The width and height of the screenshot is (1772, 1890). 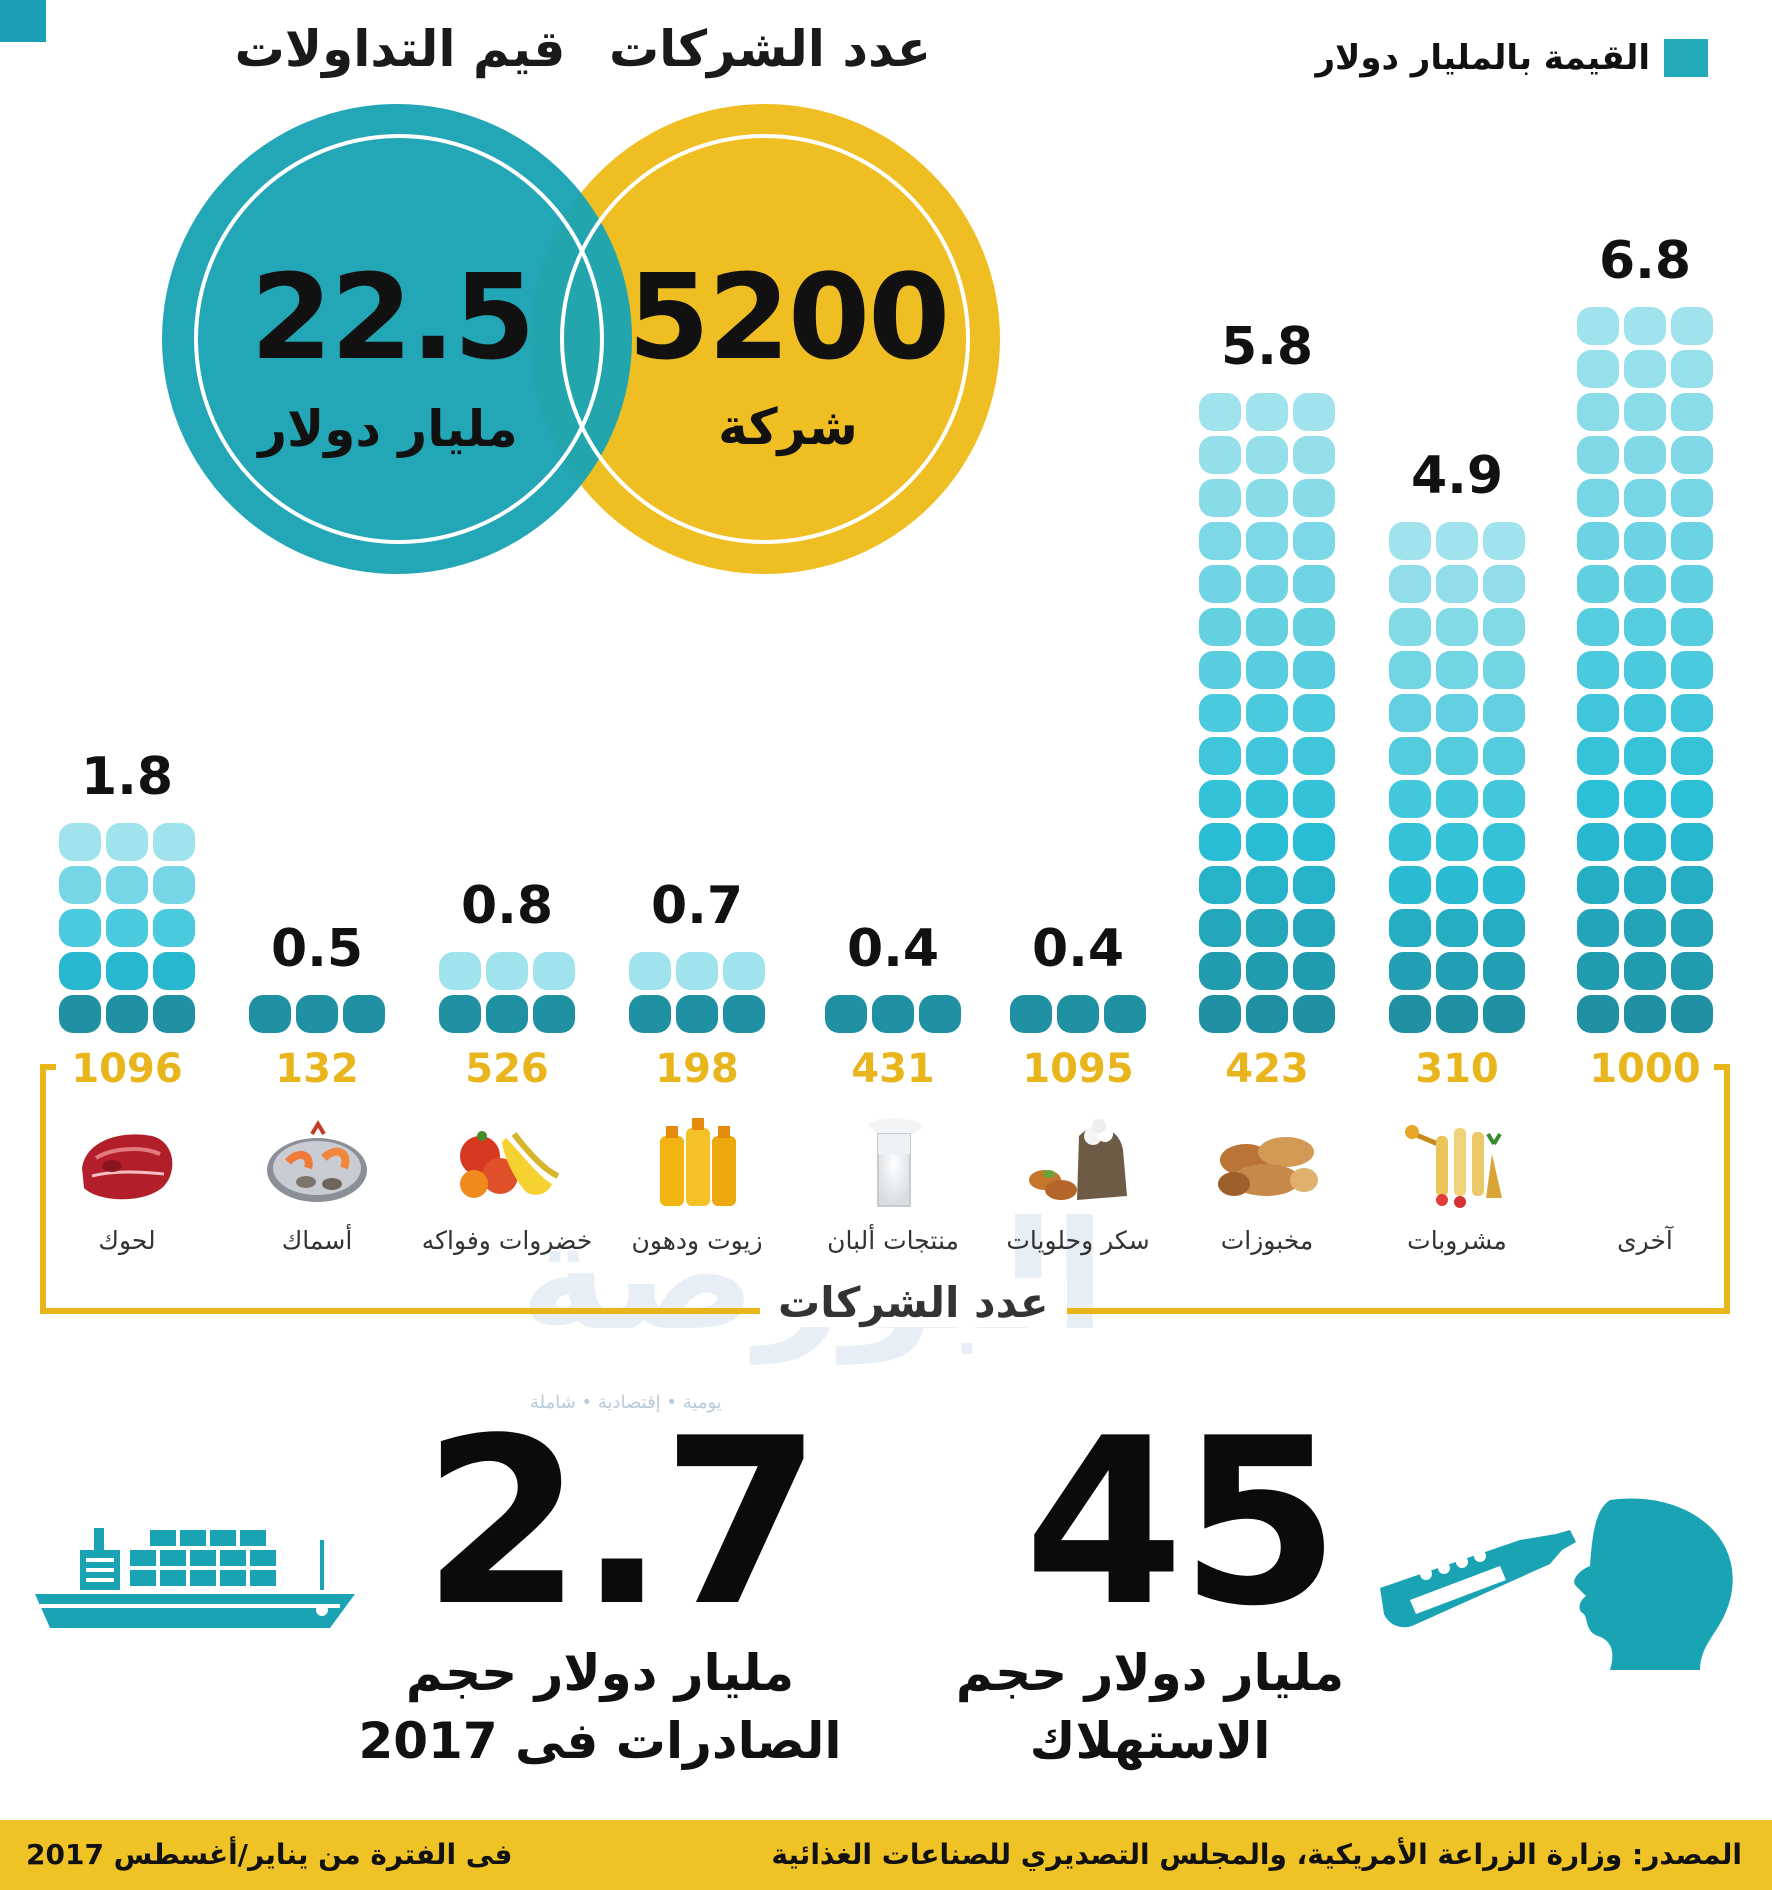 I want to click on trading-circle-ring, so click(x=399, y=339).